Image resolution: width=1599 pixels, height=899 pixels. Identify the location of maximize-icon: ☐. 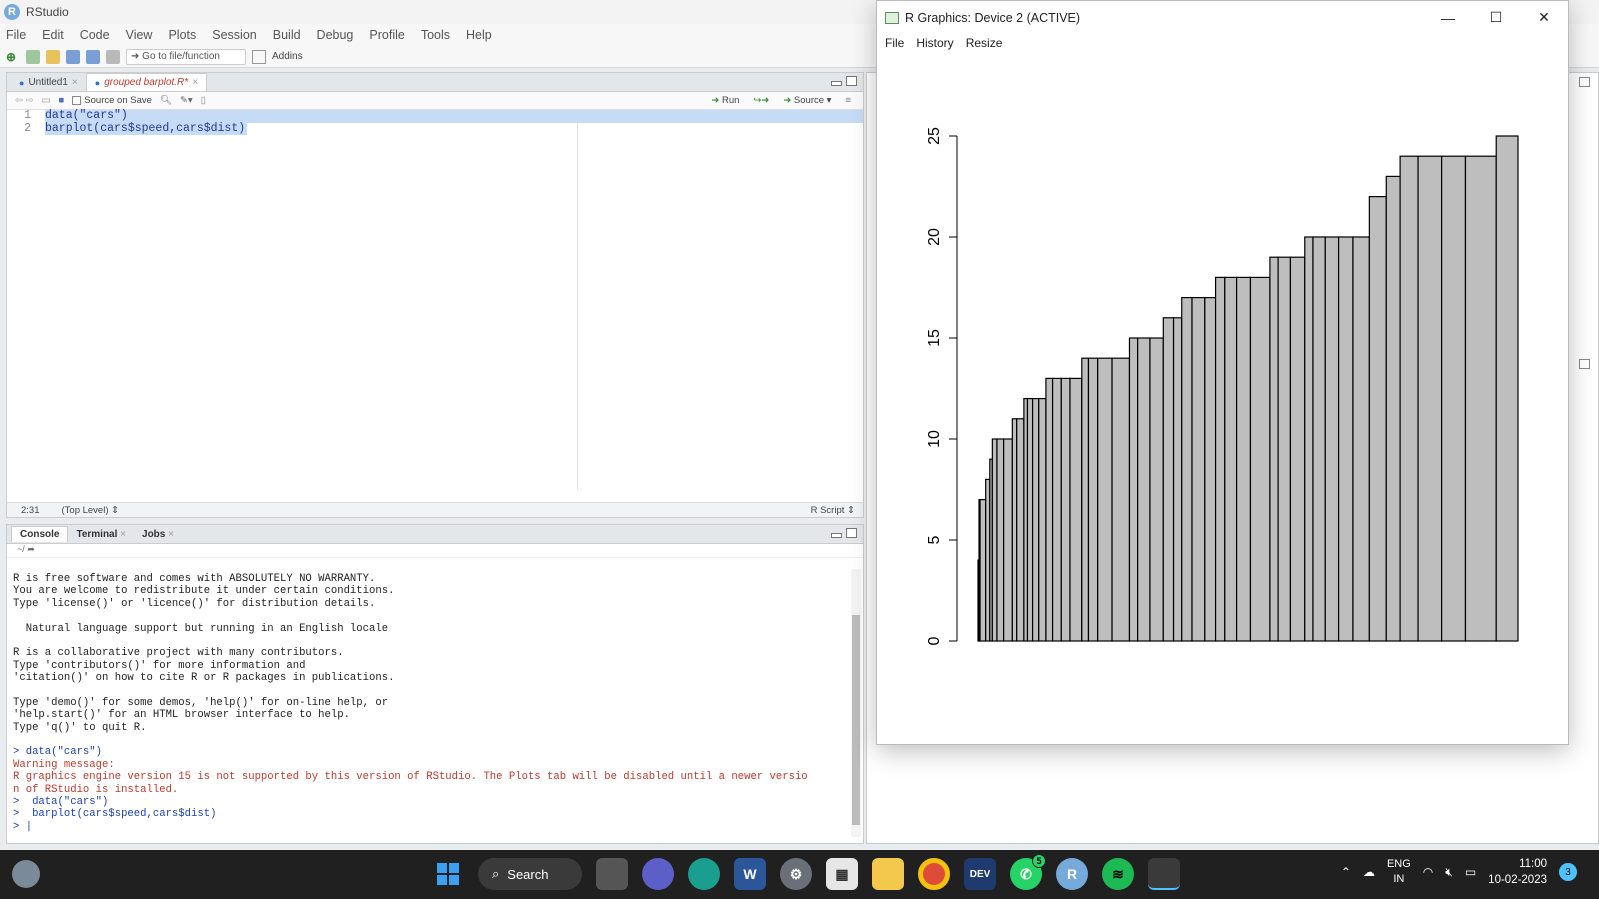
(1496, 17).